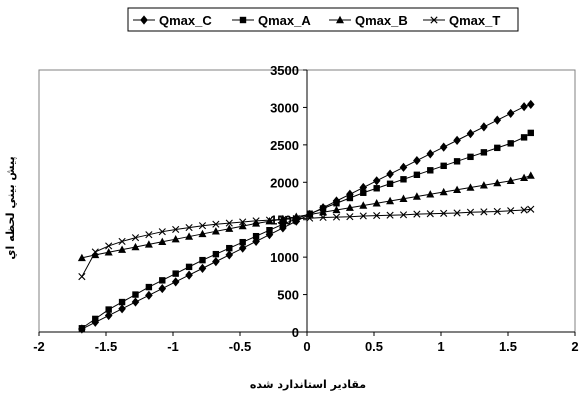  I want to click on x-tick-label: -1, so click(173, 346).